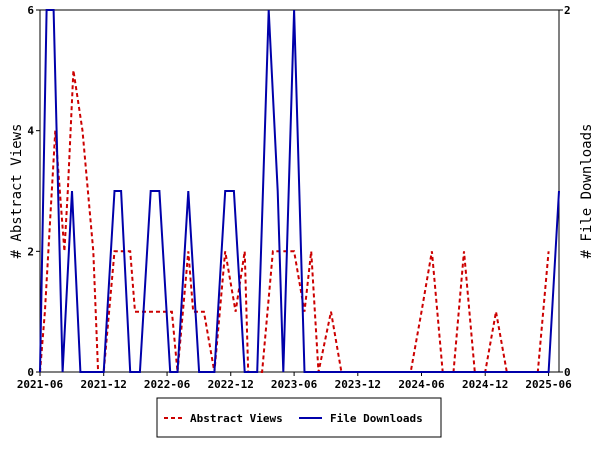 This screenshot has height=450, width=600. I want to click on x-tick-label: 2023-12, so click(358, 384).